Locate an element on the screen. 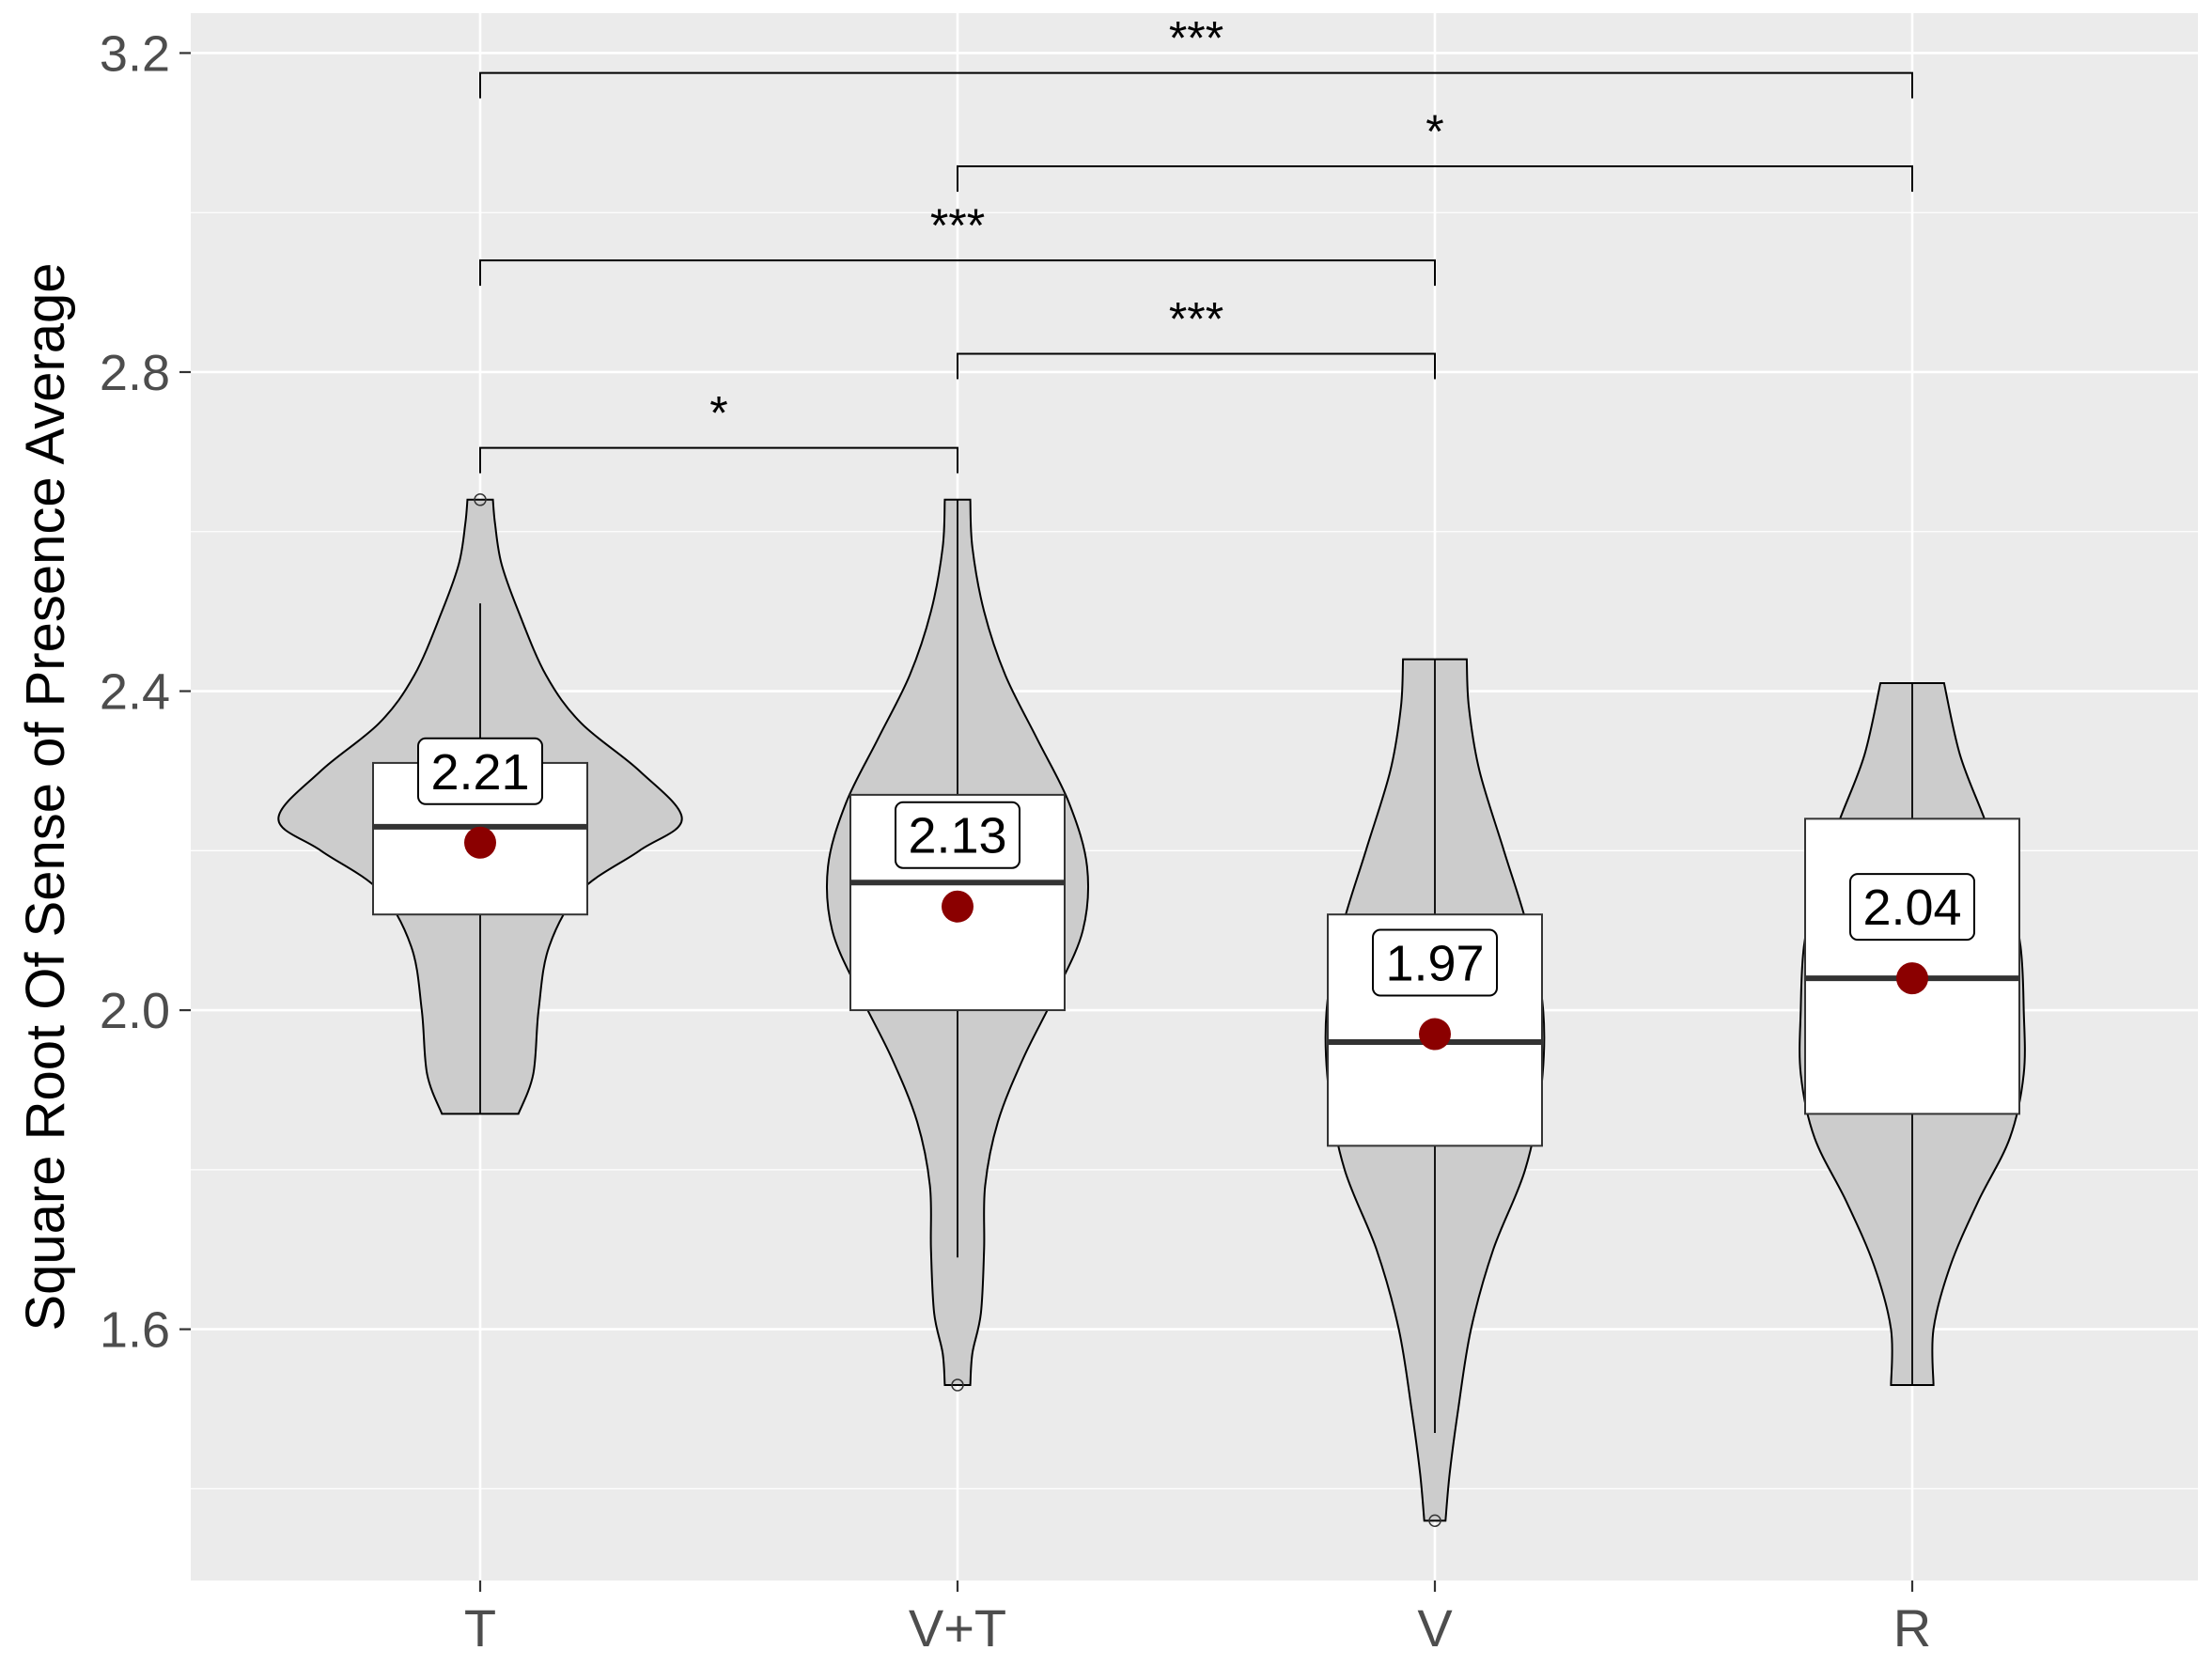  mean-label-box-T is located at coordinates (480, 771).